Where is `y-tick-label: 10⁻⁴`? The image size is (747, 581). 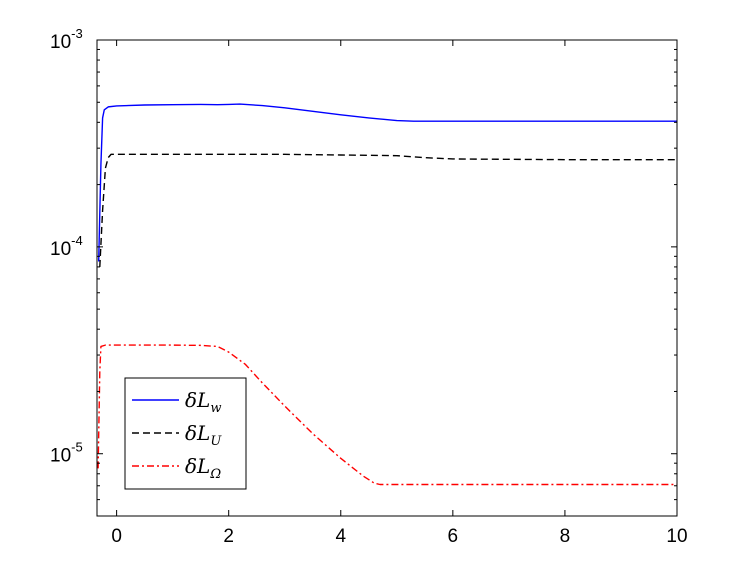 y-tick-label: 10⁻⁴ is located at coordinates (66, 246).